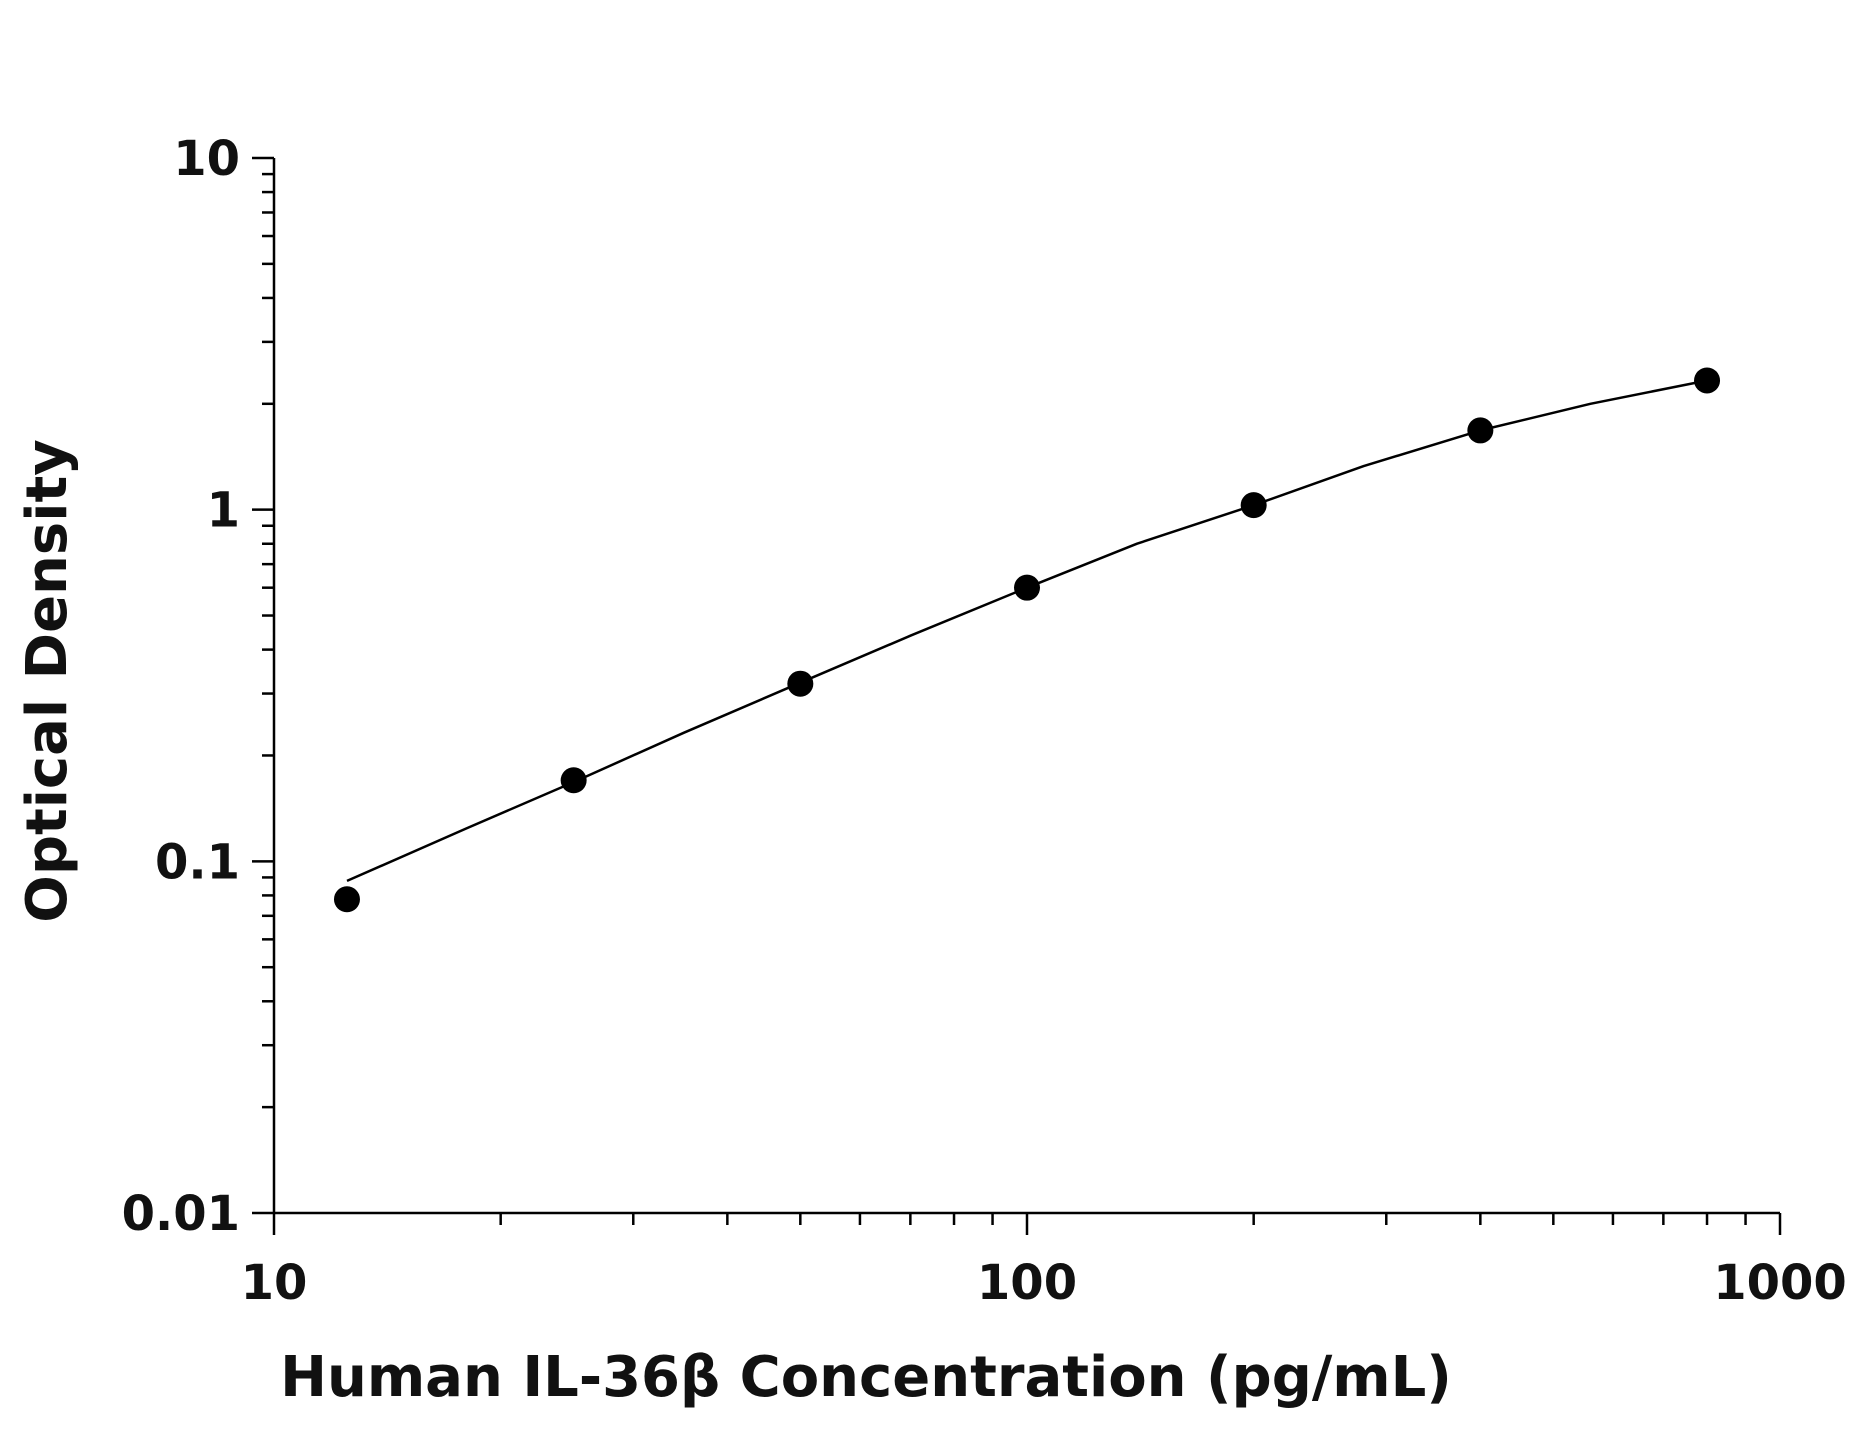 This screenshot has height=1439, width=1852. What do you see at coordinates (274, 1283) in the screenshot?
I see `x-tick-label: 10` at bounding box center [274, 1283].